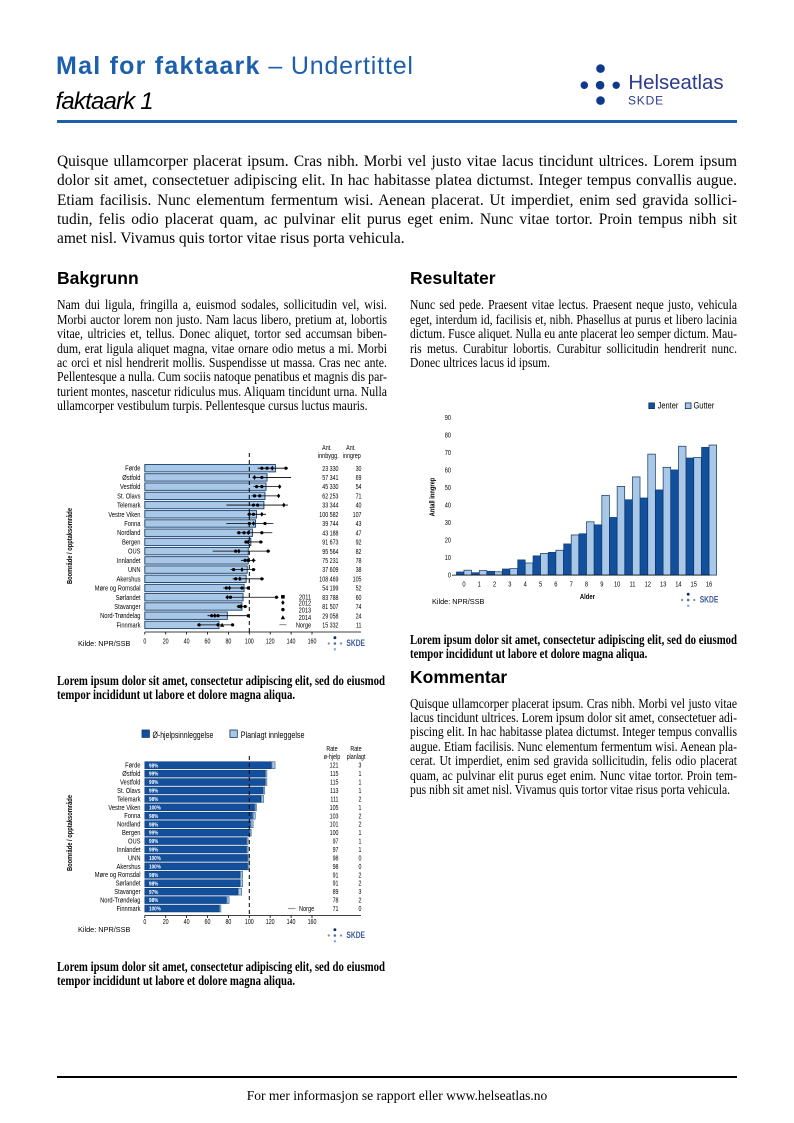  What do you see at coordinates (359, 606) in the screenshot?
I see `svg-text: 74` at bounding box center [359, 606].